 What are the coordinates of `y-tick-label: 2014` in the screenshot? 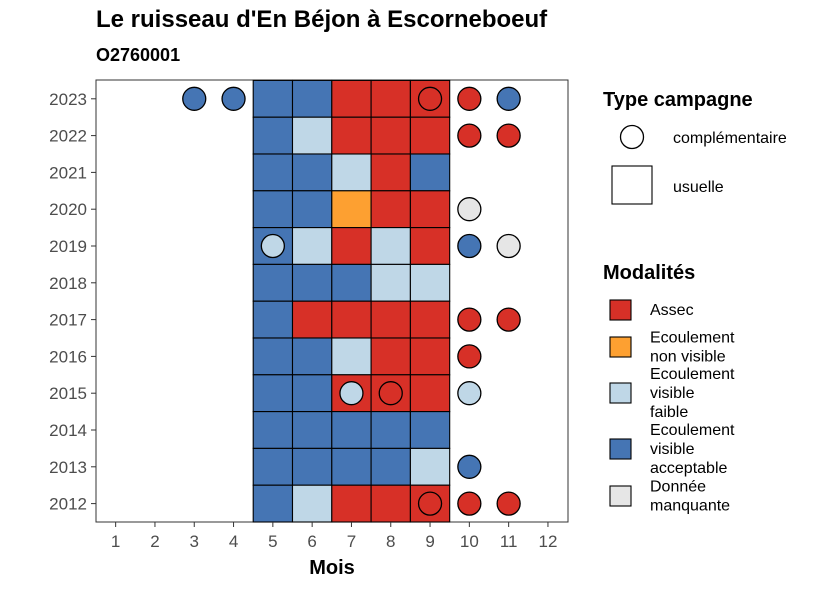 It's located at (68, 430).